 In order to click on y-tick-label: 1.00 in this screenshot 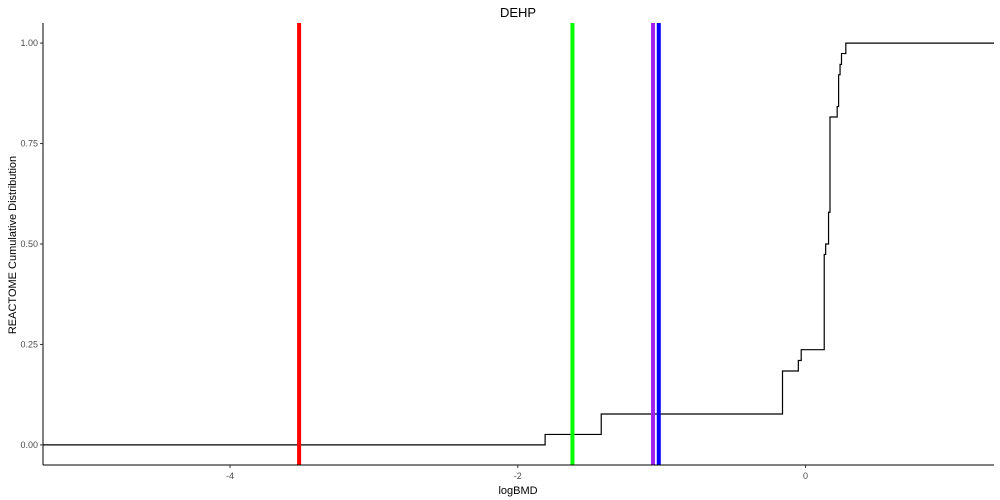, I will do `click(29, 43)`.